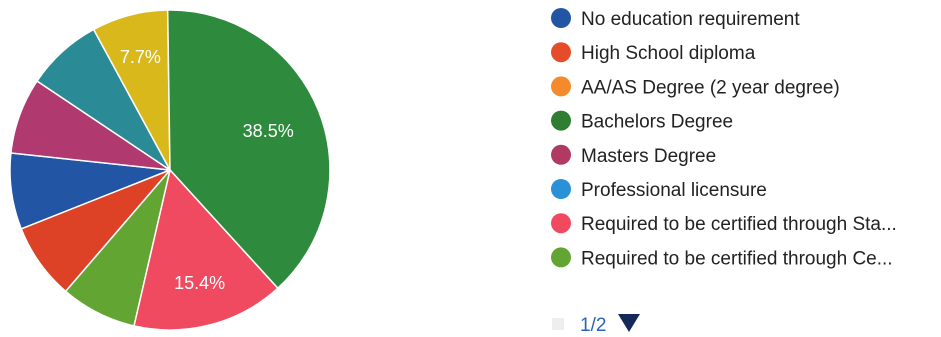 This screenshot has width=941, height=337. I want to click on legend-item: Professional licensure, so click(659, 190).